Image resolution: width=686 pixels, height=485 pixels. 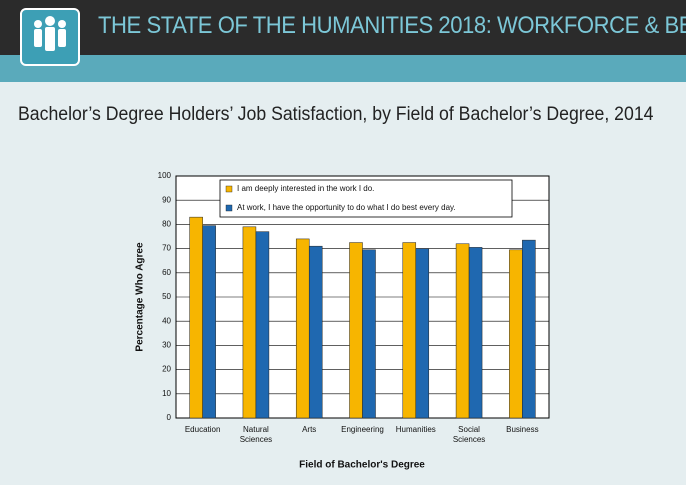 I want to click on x-tick-label: Education, so click(x=202, y=429).